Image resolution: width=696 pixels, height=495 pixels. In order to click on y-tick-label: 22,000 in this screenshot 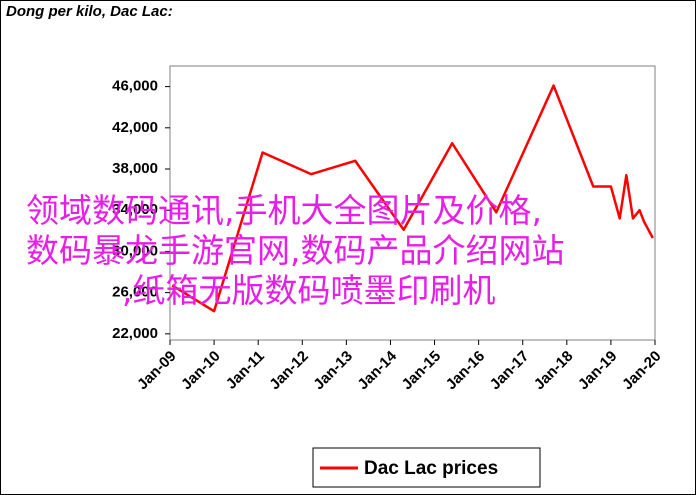, I will do `click(135, 333)`.